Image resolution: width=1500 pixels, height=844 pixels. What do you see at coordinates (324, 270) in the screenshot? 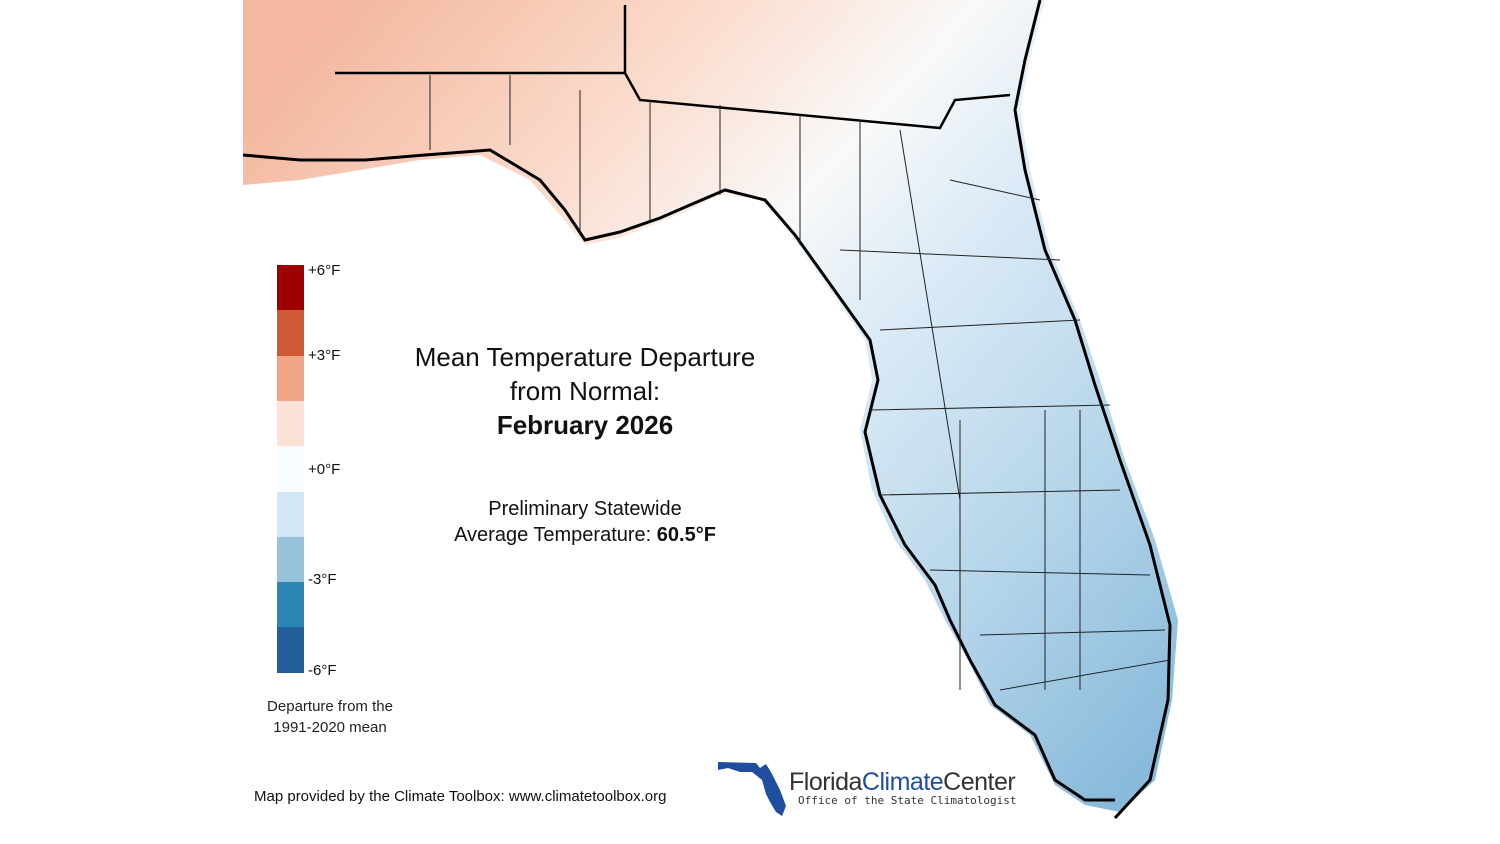
I see `legend-label: +6°F` at bounding box center [324, 270].